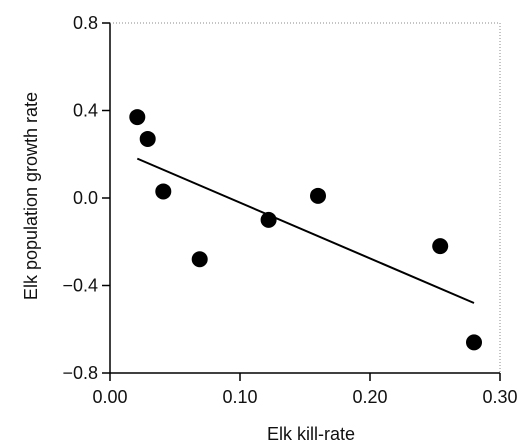  I want to click on y-tick-label: 0.0, so click(85, 198).